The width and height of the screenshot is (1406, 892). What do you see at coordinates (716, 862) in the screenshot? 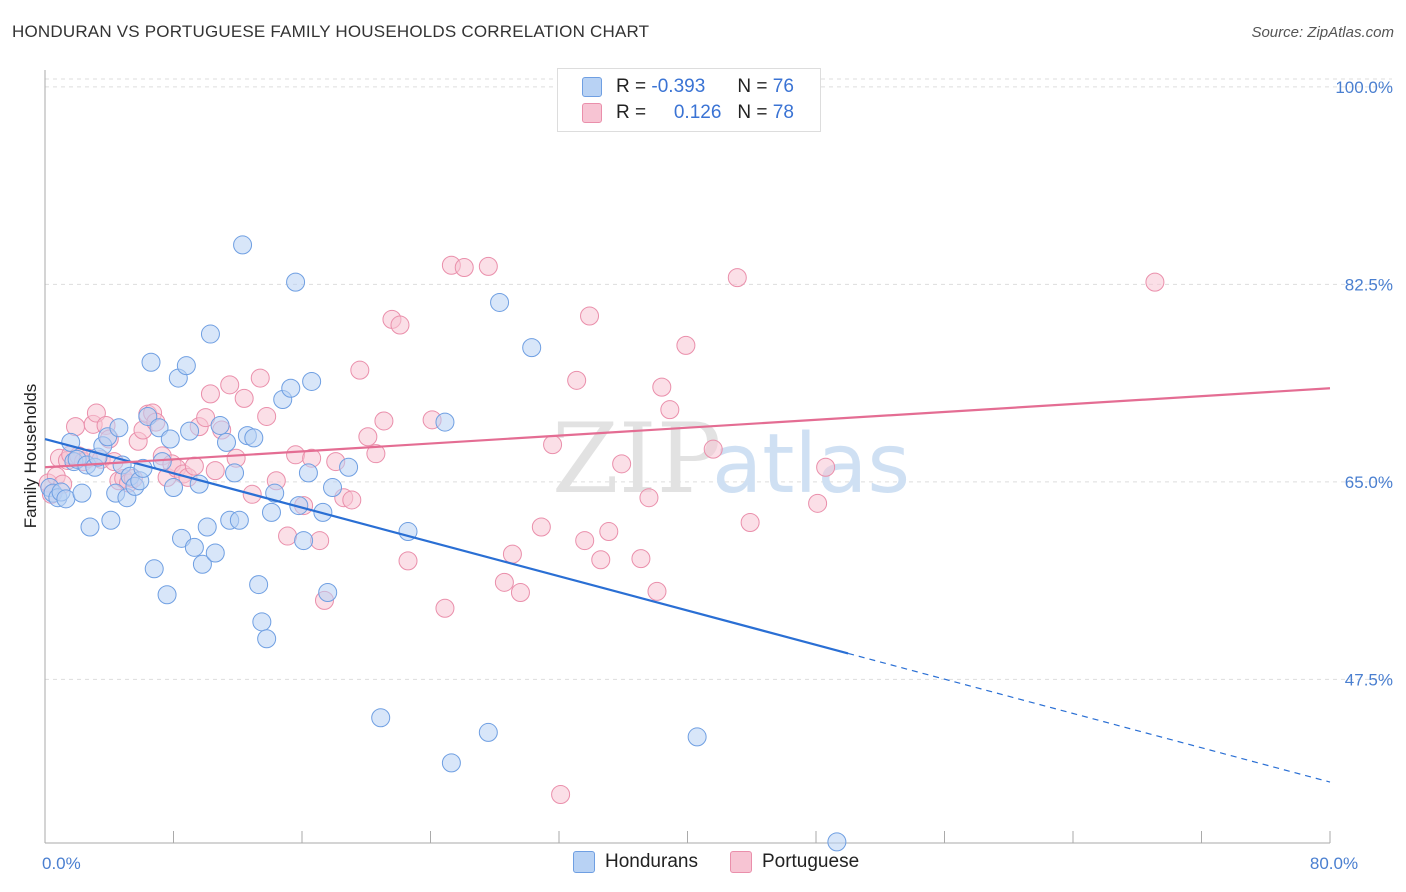
I see `series-legend: Hondurans Portuguese` at bounding box center [716, 862].